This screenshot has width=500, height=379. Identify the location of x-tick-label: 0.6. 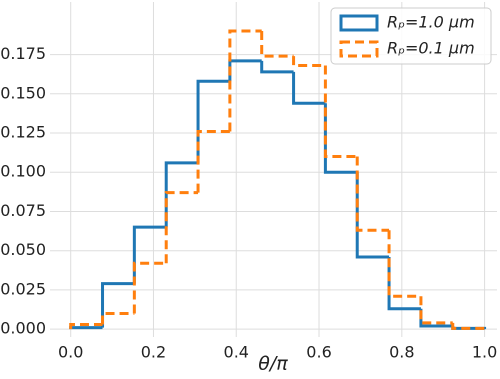
(318, 352).